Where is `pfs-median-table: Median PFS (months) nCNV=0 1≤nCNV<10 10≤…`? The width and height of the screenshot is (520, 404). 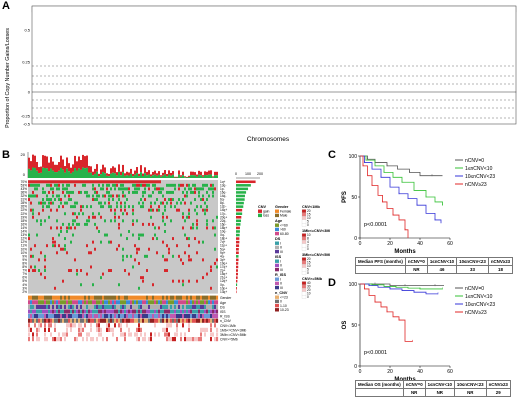
pfs-median-table: Median PFS (months) nCNV=0 1≤nCNV<10 10≤… is located at coordinates (434, 265).